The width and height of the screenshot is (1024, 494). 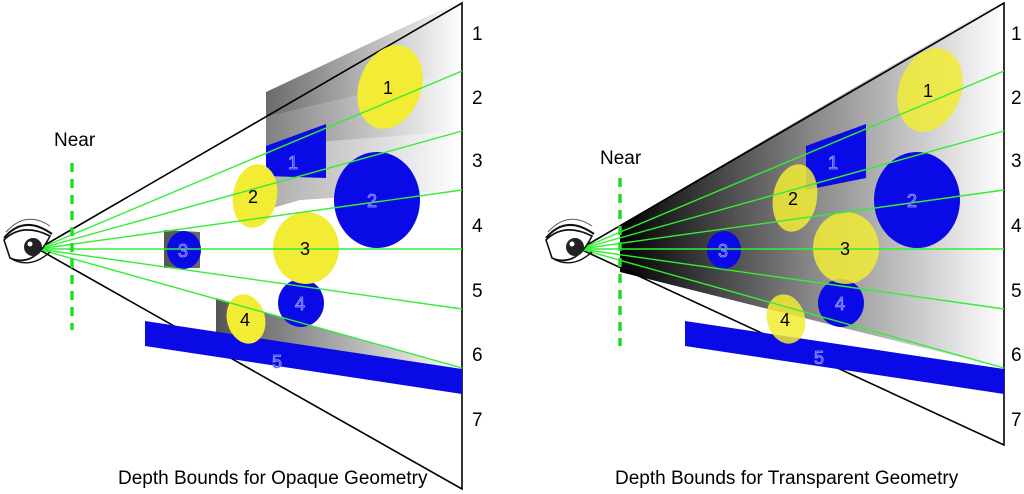 I want to click on caption-left: Depth Bounds for Opaque Geometry, so click(x=273, y=478).